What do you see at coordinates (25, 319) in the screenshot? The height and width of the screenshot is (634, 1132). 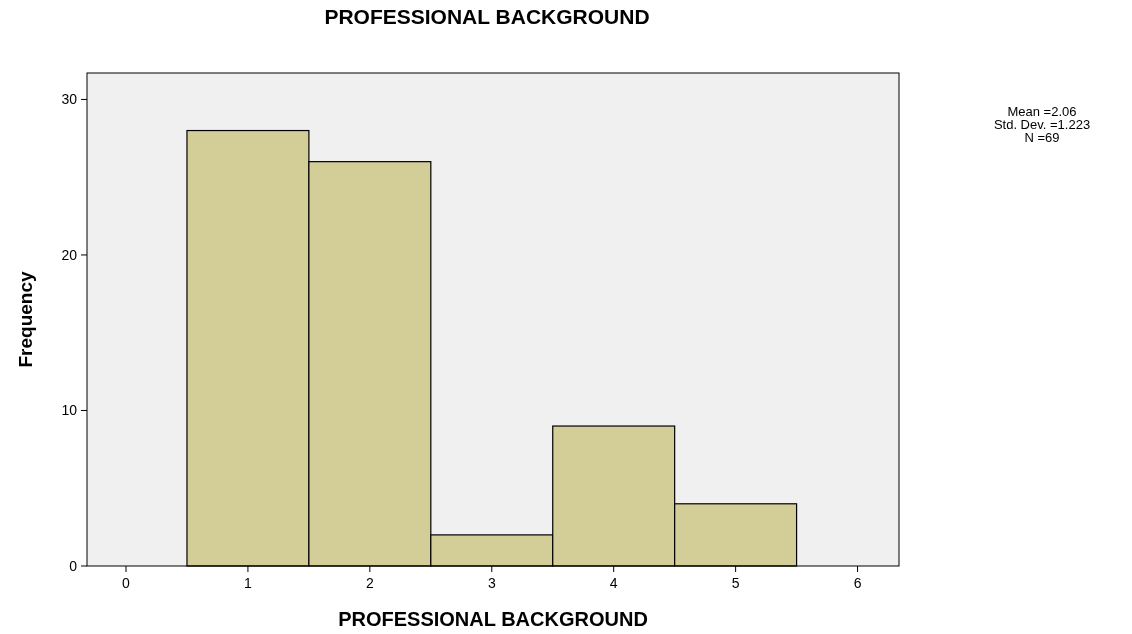 I see `y-axis-title: Frequency` at bounding box center [25, 319].